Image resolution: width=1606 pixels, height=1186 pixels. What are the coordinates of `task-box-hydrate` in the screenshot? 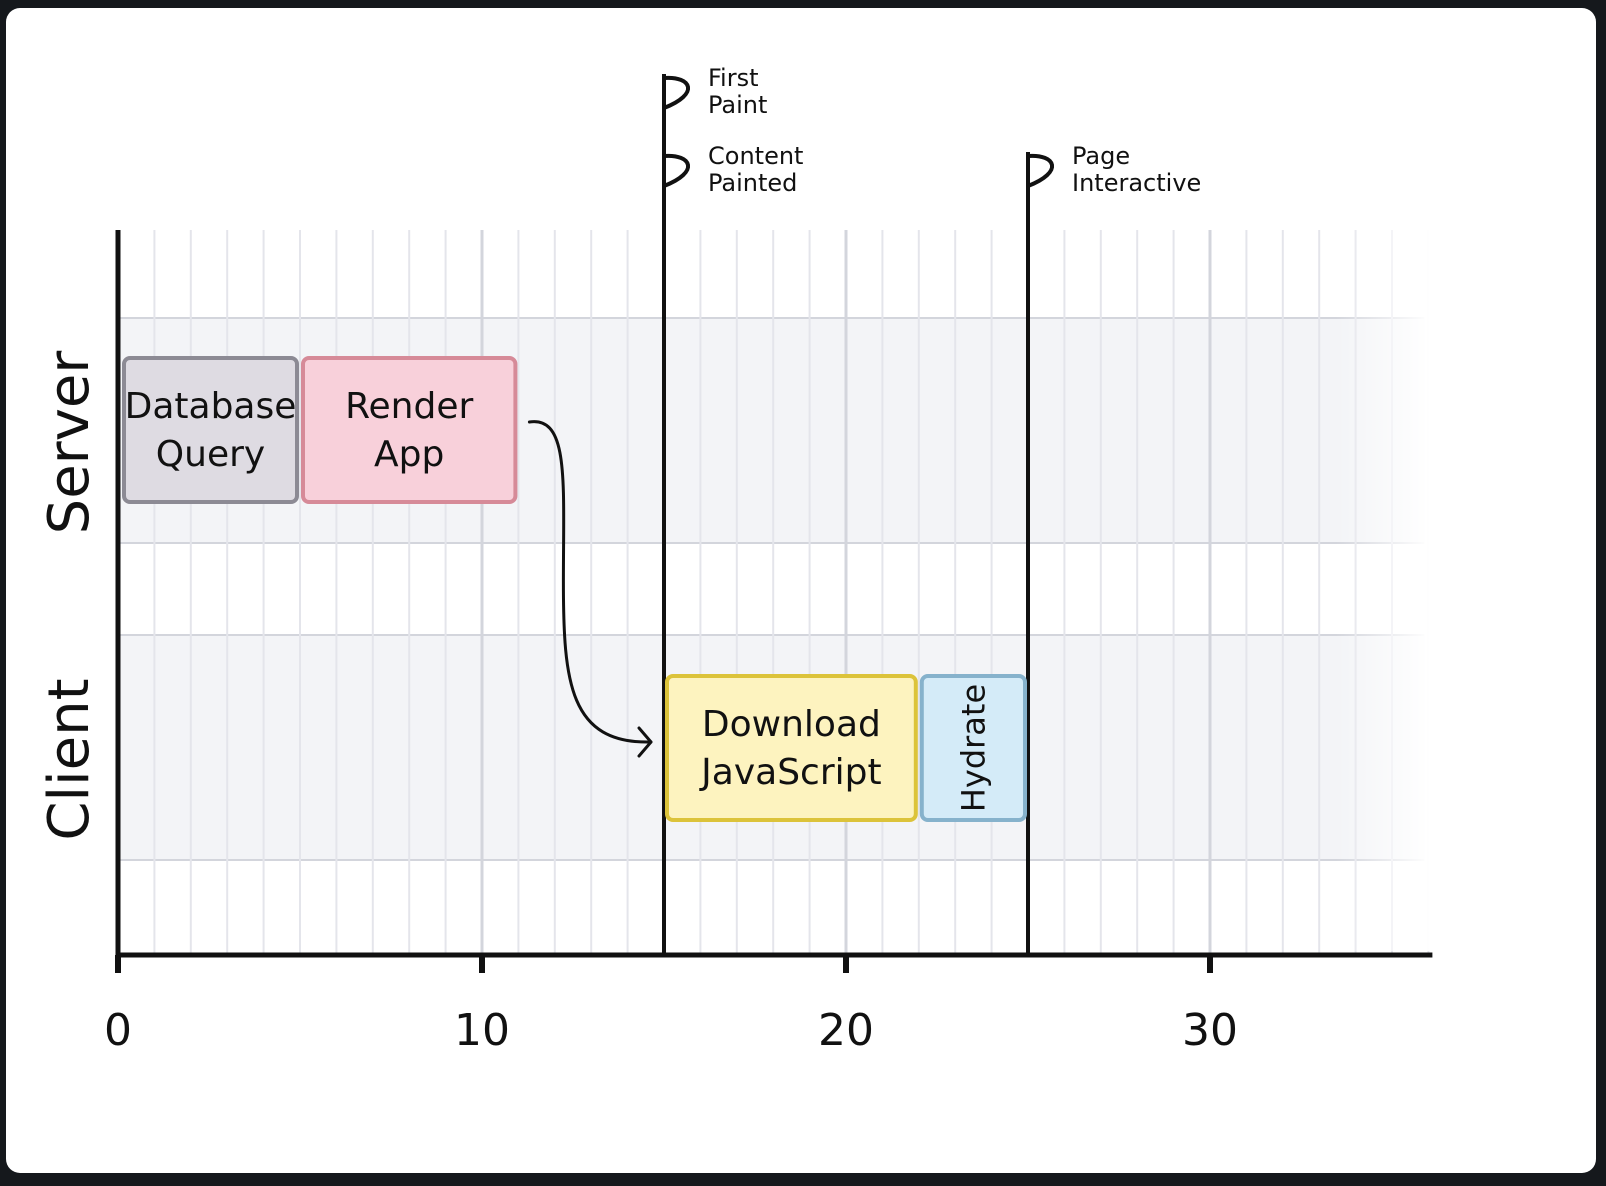 It's located at (973, 748).